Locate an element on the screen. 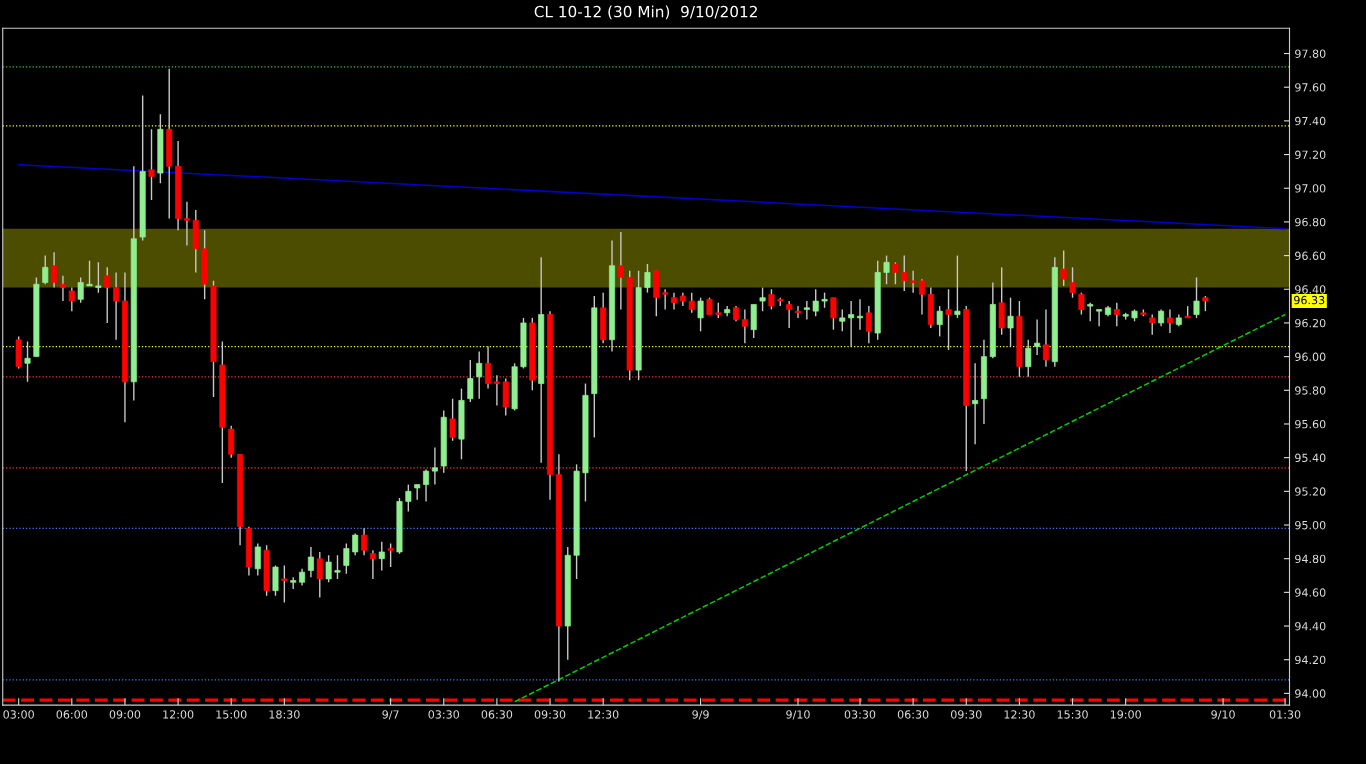  y-tick-label: 96.60 is located at coordinates (1310, 255).